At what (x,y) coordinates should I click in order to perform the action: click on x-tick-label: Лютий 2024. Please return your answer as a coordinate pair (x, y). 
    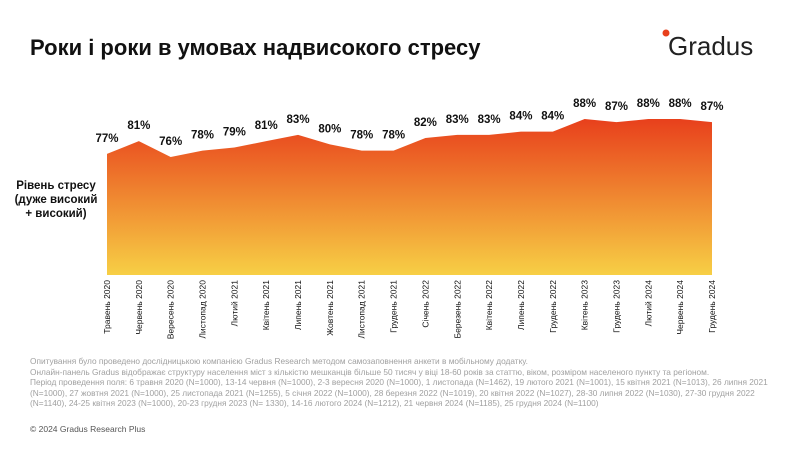
    Looking at the image, I should click on (648, 303).